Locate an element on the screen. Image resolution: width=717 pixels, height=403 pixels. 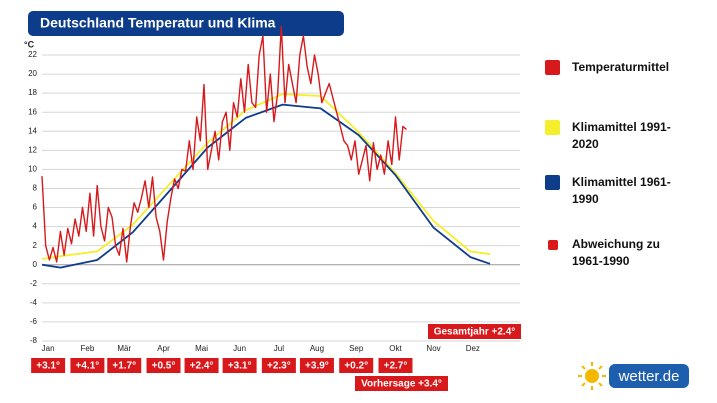
chart-title: Deutschland Temperatur und Klima is located at coordinates (158, 23).